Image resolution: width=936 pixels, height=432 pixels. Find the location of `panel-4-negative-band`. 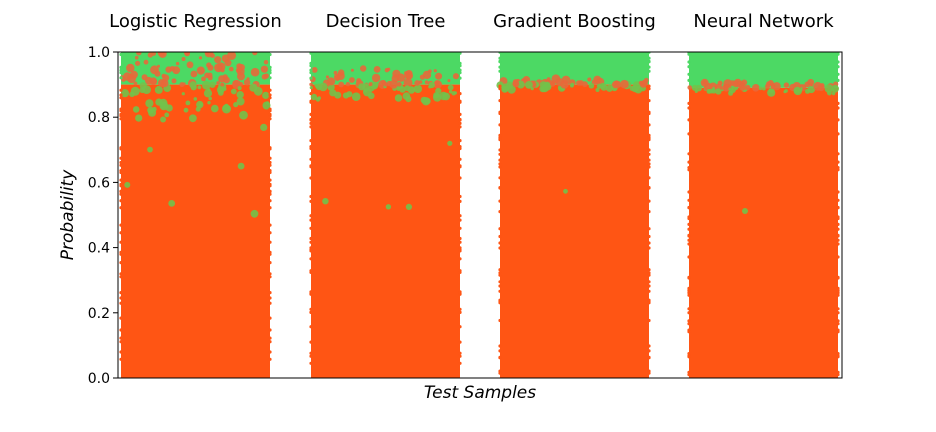

panel-4-negative-band is located at coordinates (763, 232).